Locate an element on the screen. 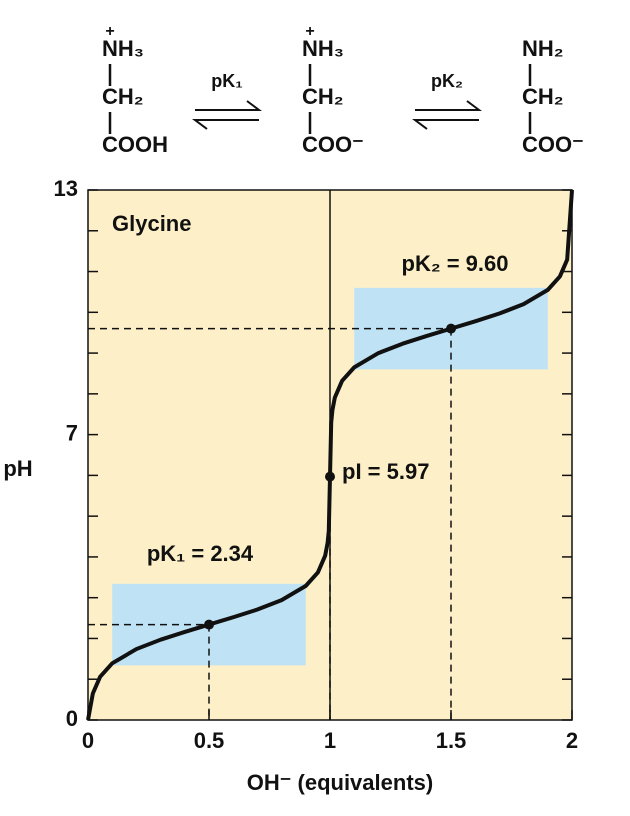 Image resolution: width=630 pixels, height=816 pixels. structure-group: COOH is located at coordinates (135, 144).